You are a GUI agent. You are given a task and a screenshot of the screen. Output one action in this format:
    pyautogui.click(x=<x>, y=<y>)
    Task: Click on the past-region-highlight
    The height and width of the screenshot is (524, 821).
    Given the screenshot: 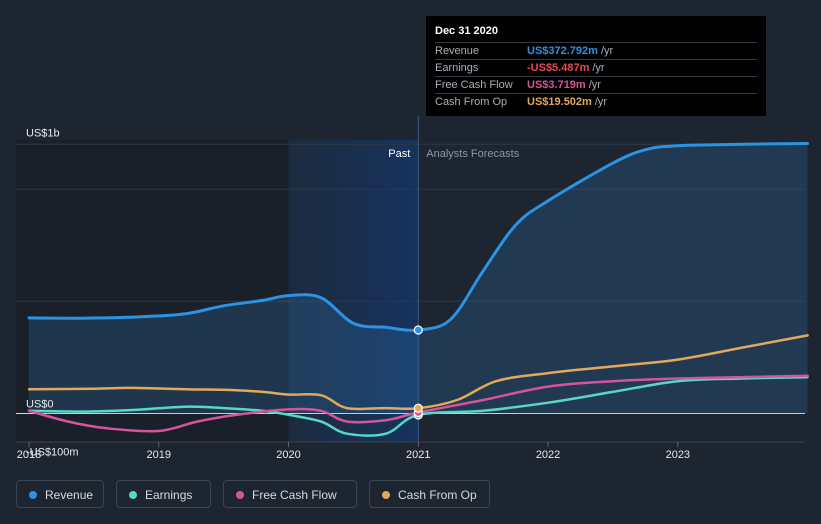 What is the action you would take?
    pyautogui.click(x=353, y=291)
    